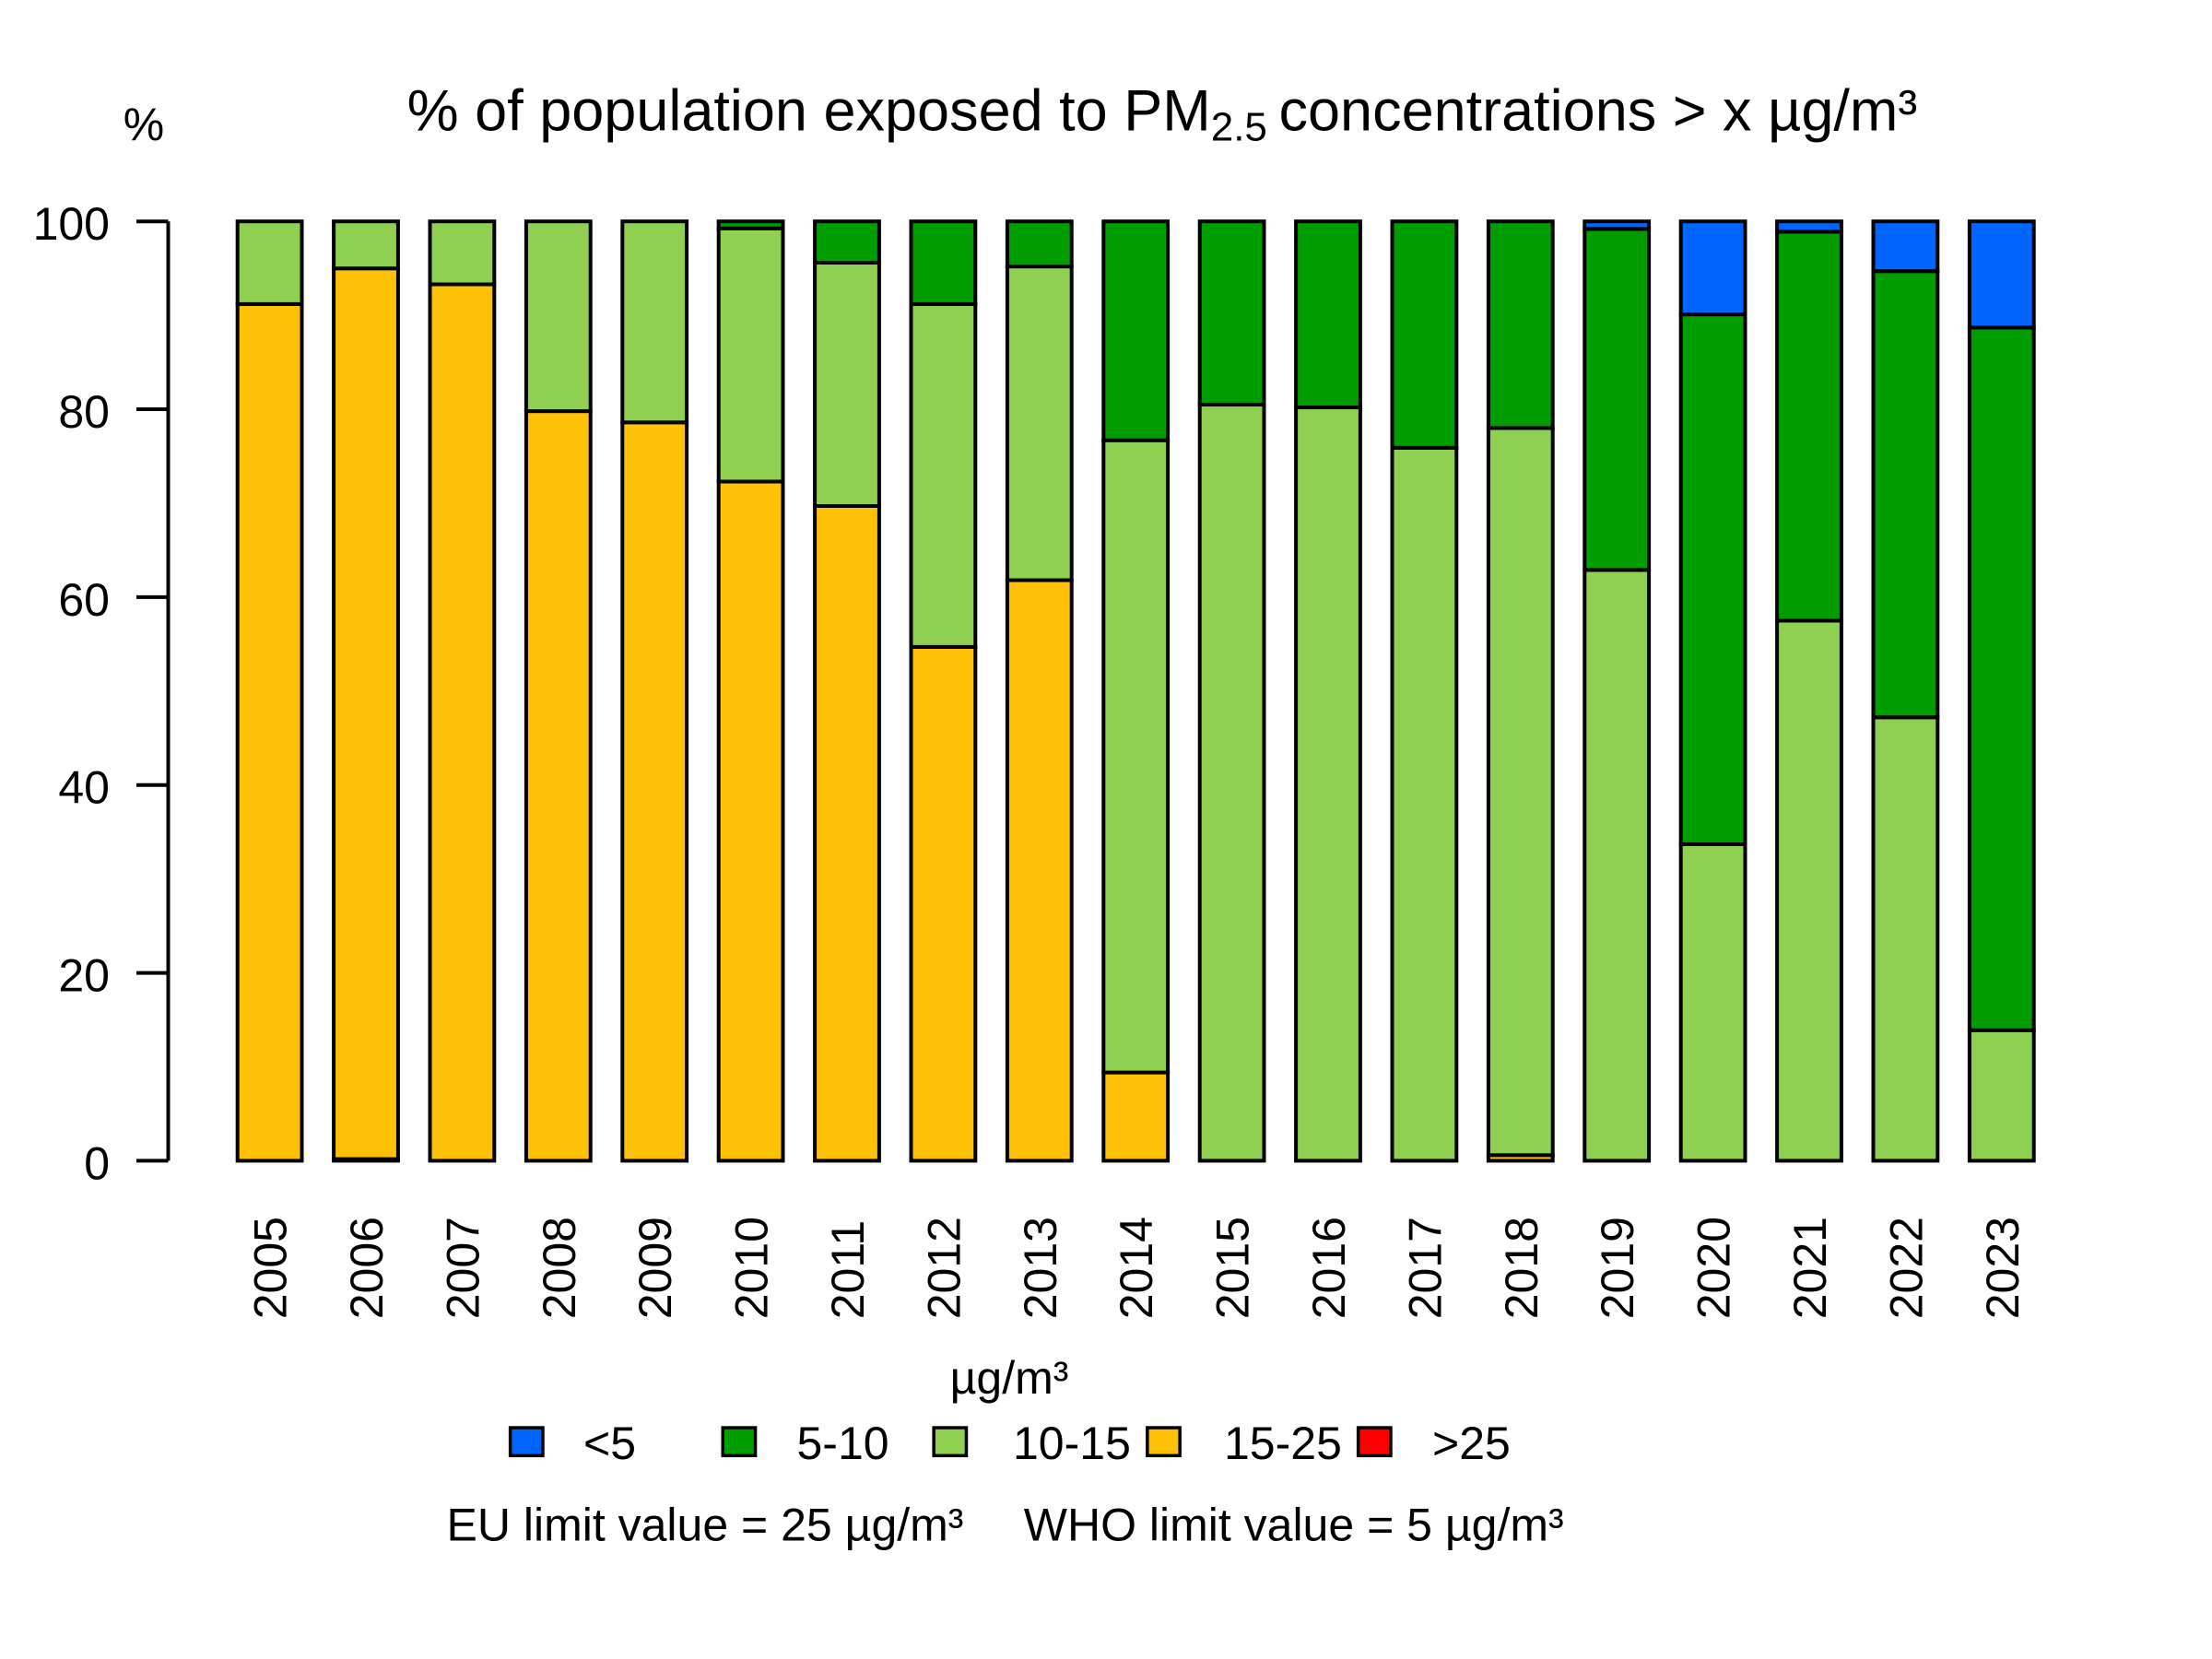  Describe the element at coordinates (1906, 1268) in the screenshot. I see `svg-text: 2022` at that location.